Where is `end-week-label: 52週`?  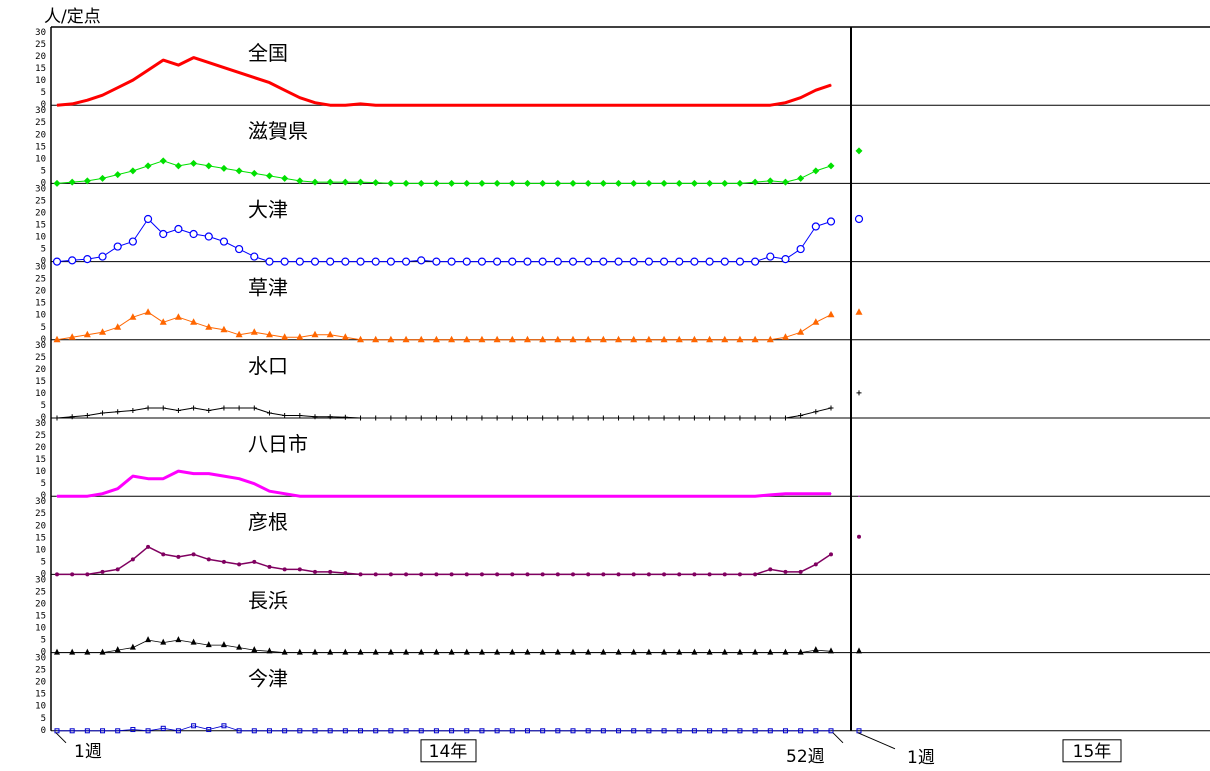 end-week-label: 52週 is located at coordinates (805, 757).